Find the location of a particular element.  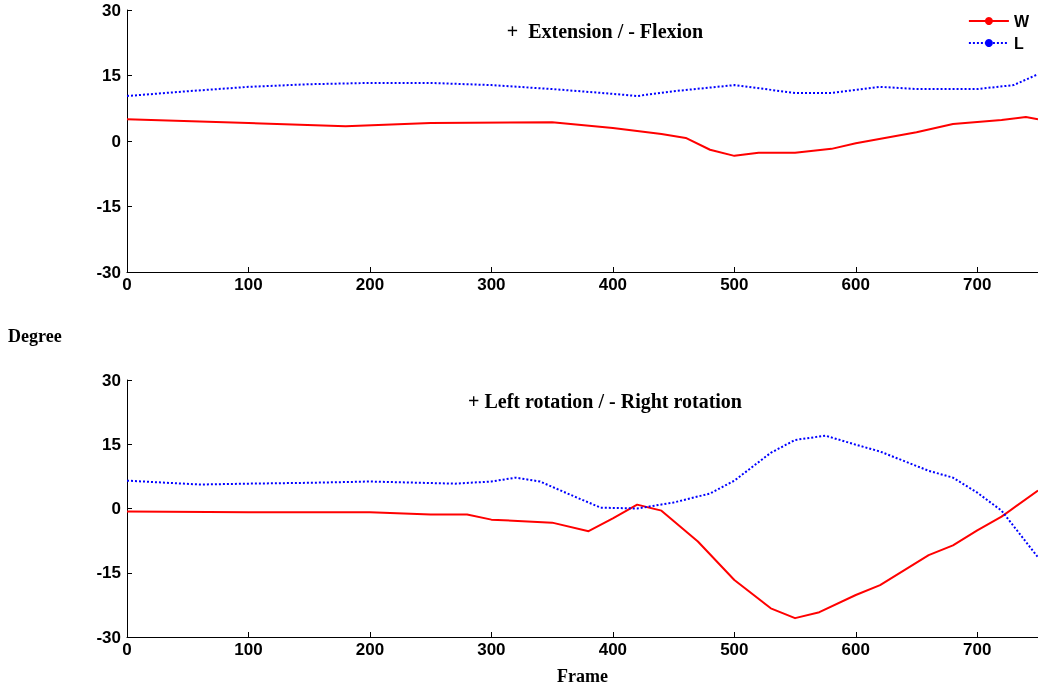

legend-label: W is located at coordinates (1021, 21).